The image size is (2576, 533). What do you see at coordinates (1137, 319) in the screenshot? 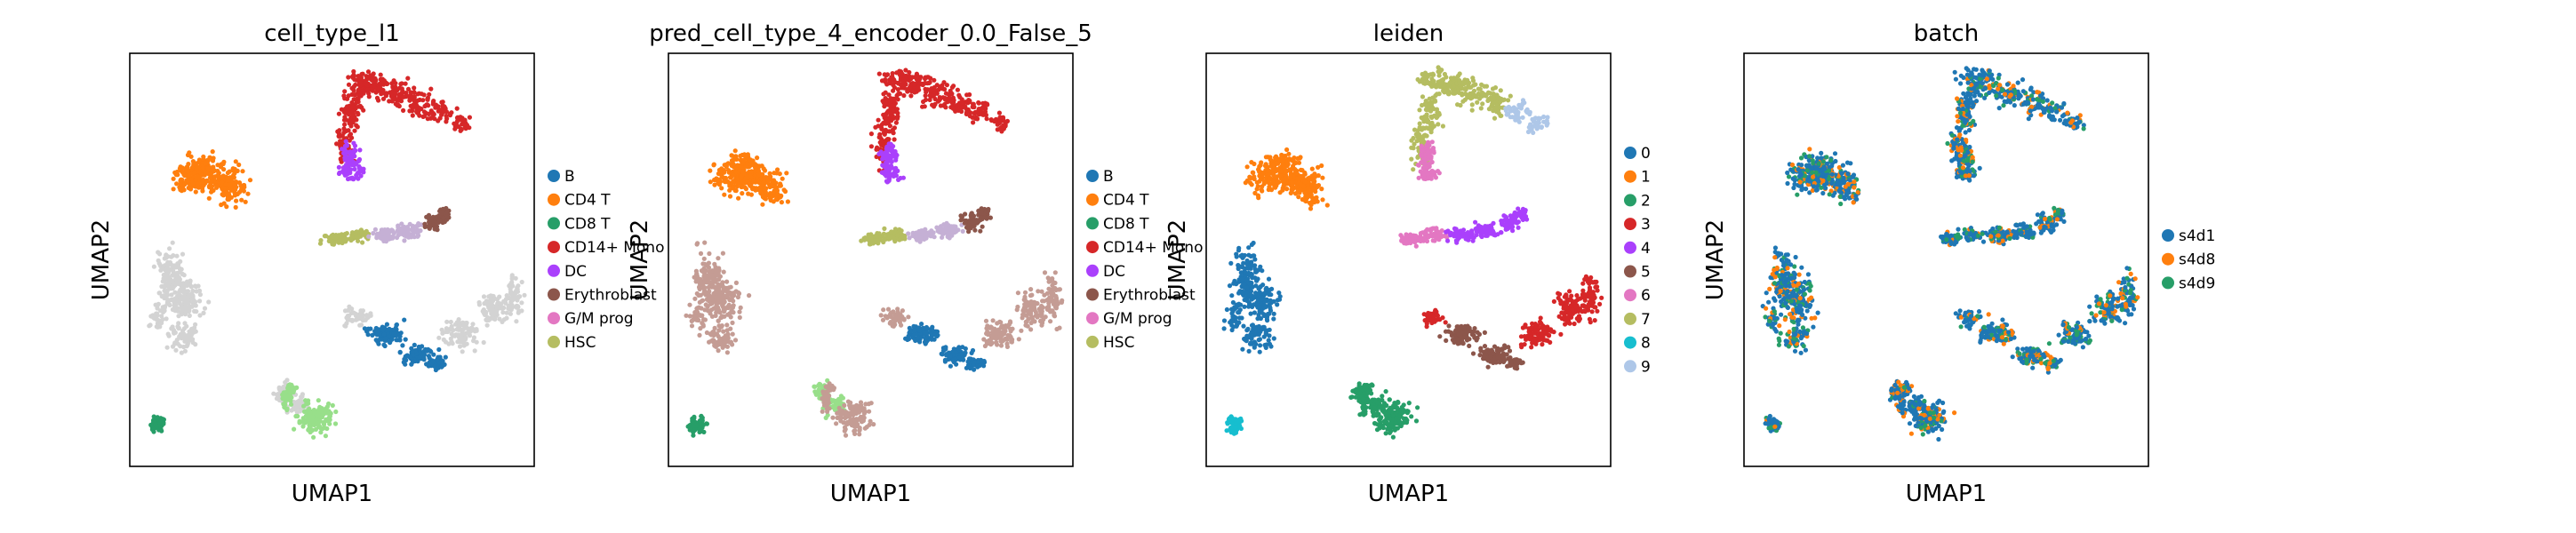
I see `legend-label: G/M prog` at bounding box center [1137, 319].